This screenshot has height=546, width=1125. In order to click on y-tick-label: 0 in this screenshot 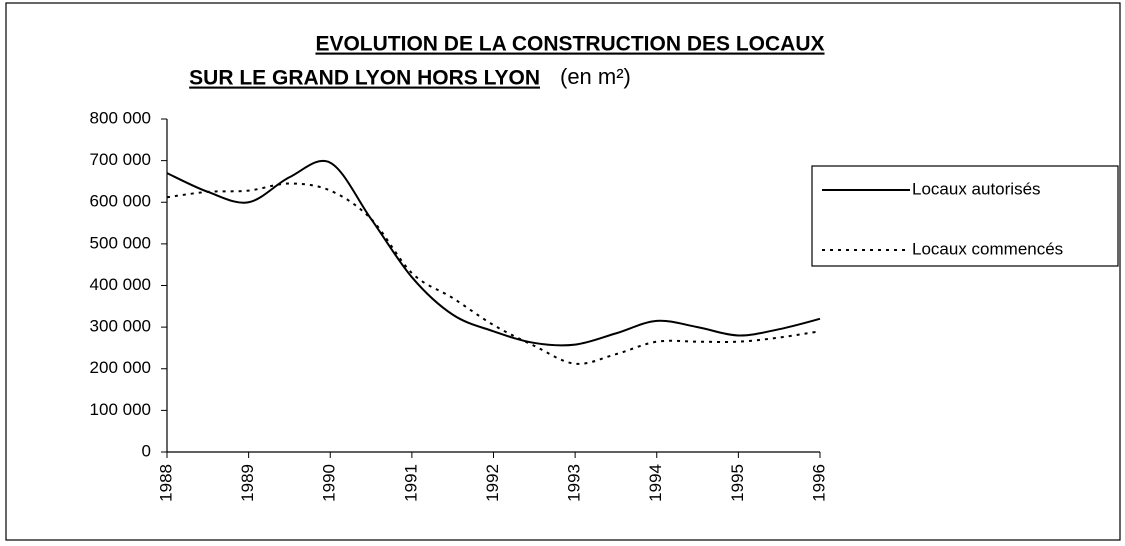, I will do `click(146, 450)`.